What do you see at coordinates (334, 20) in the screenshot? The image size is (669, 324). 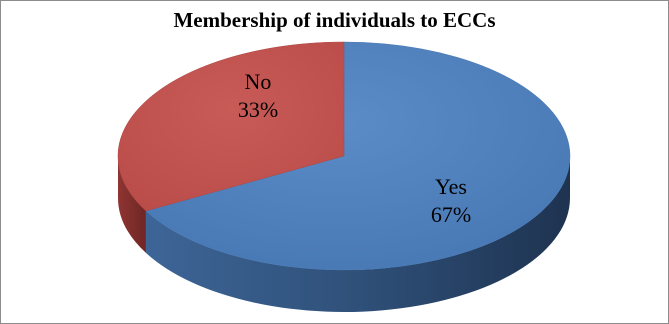 I see `chart-title: Membership of individuals to ECCs` at bounding box center [334, 20].